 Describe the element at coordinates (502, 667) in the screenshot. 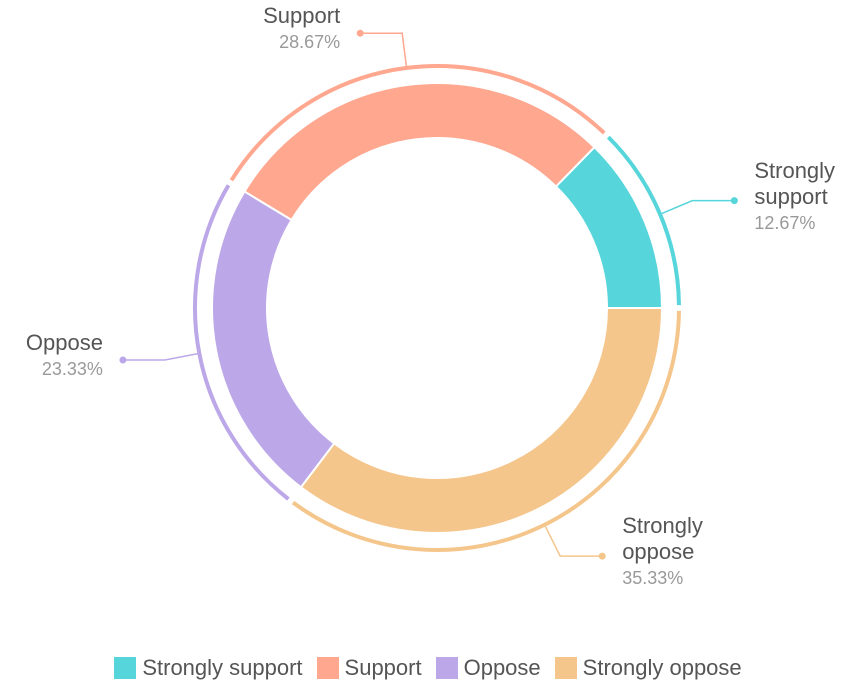

I see `legend-label: Oppose` at that location.